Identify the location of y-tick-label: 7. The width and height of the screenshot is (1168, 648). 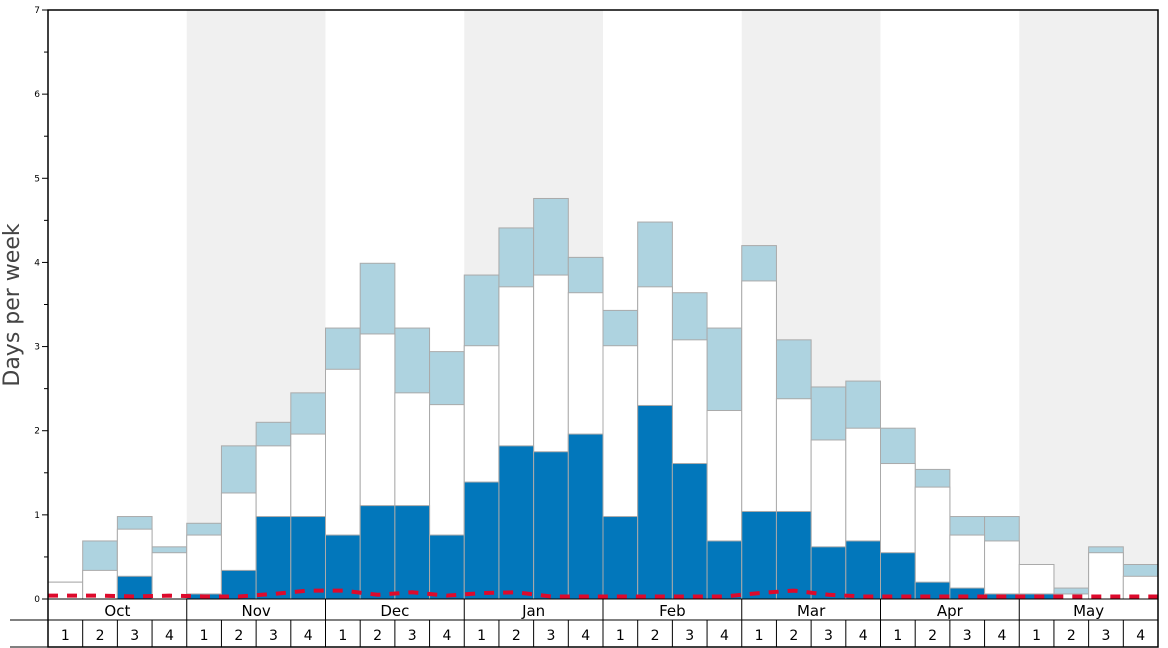
(37, 11).